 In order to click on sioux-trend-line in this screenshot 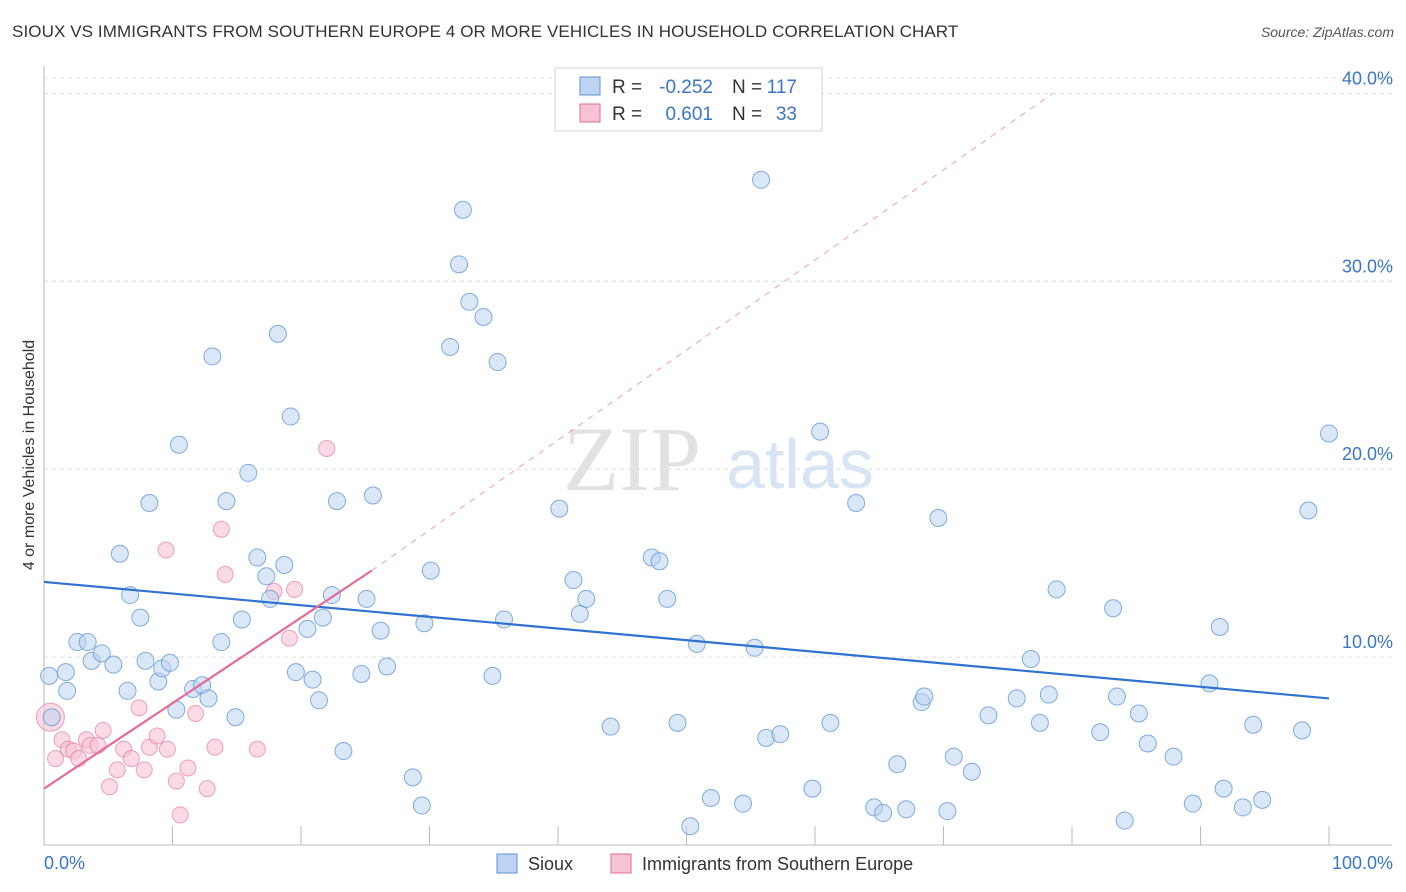, I will do `click(686, 640)`.